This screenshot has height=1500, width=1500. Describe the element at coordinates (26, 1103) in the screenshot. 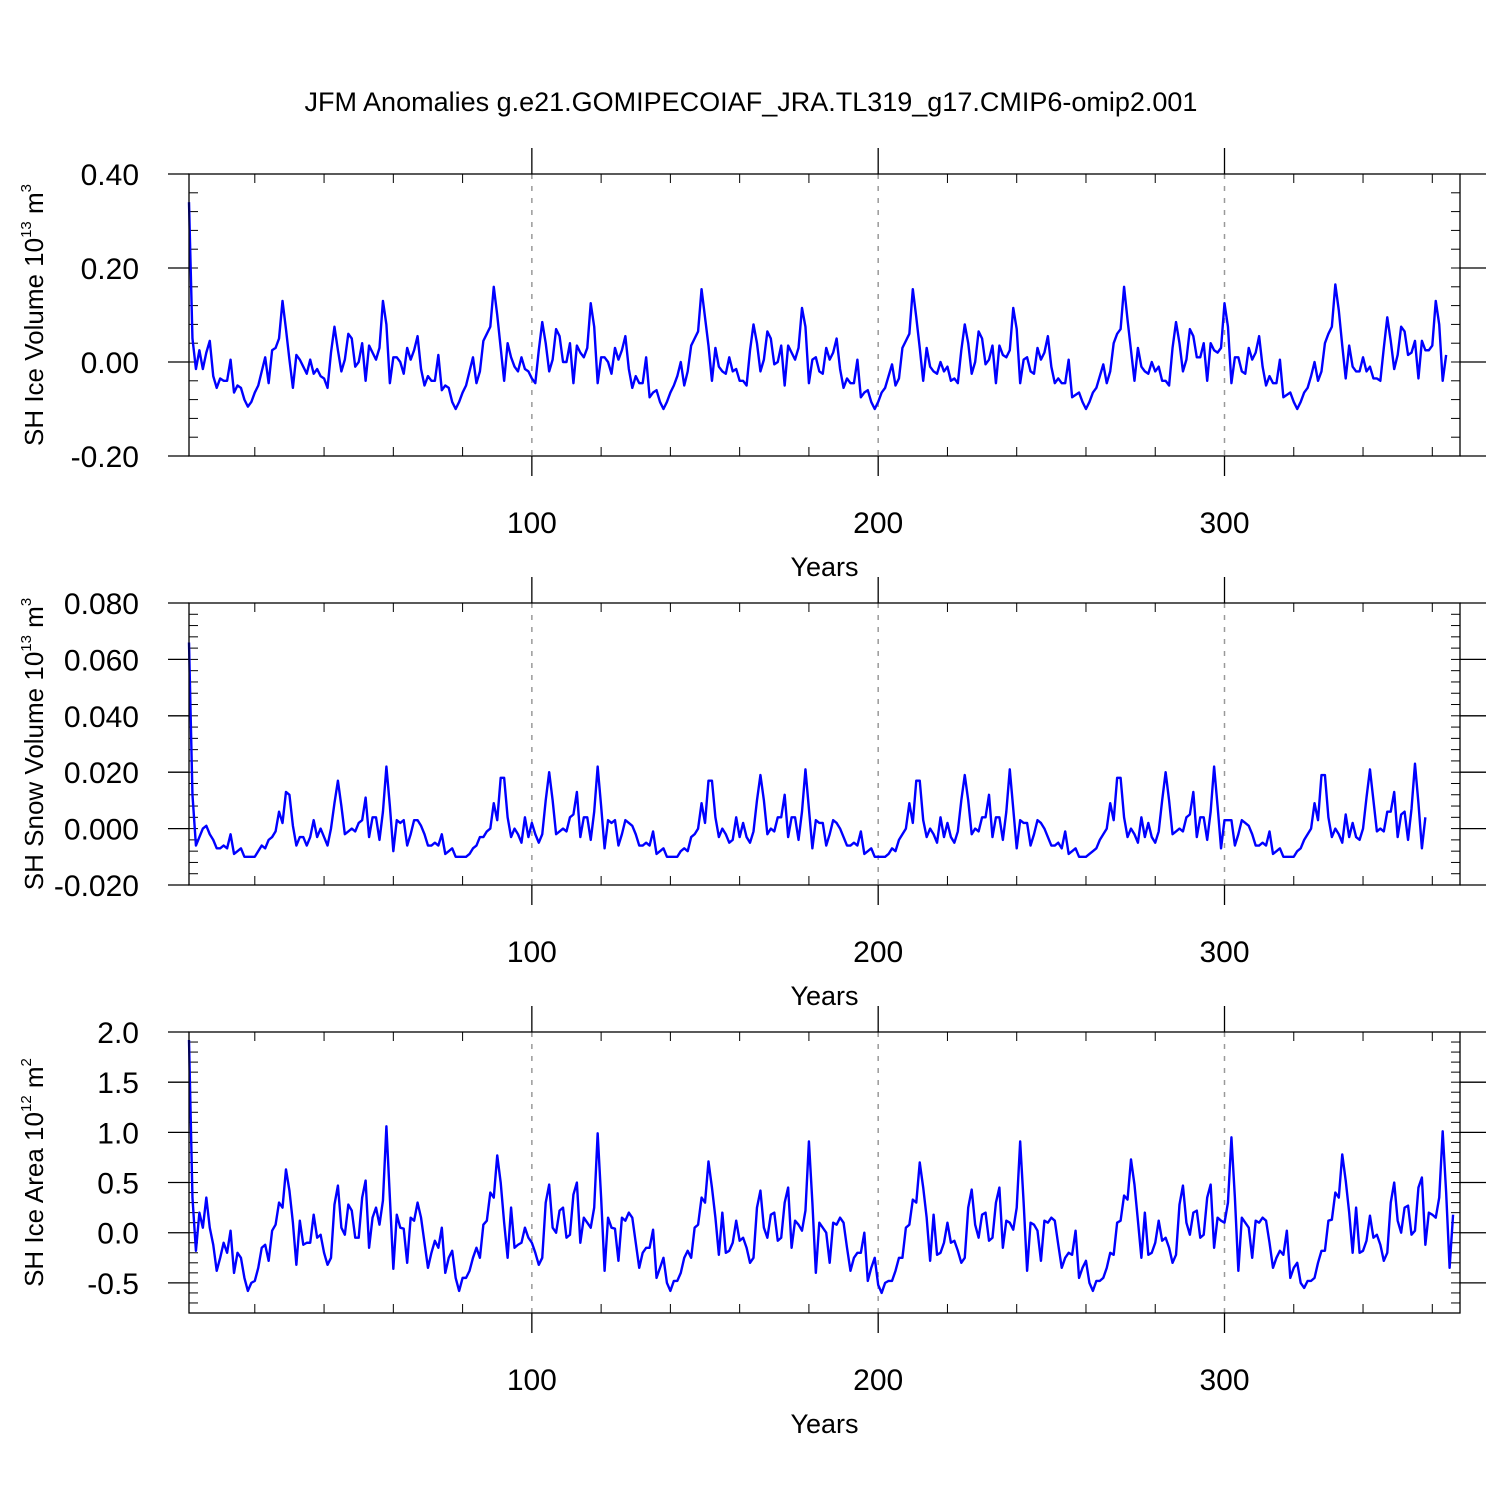

I see `y-axis-label-exp: 12` at that location.